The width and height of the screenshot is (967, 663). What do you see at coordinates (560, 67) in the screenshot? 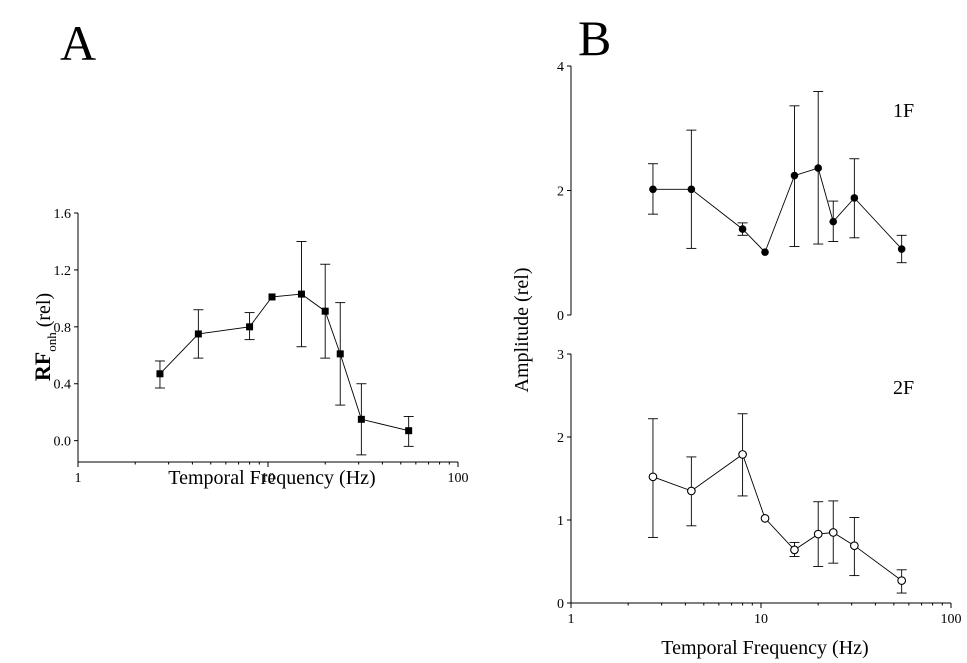
I see `panel-b1-y-tick-label: 4` at bounding box center [560, 67].